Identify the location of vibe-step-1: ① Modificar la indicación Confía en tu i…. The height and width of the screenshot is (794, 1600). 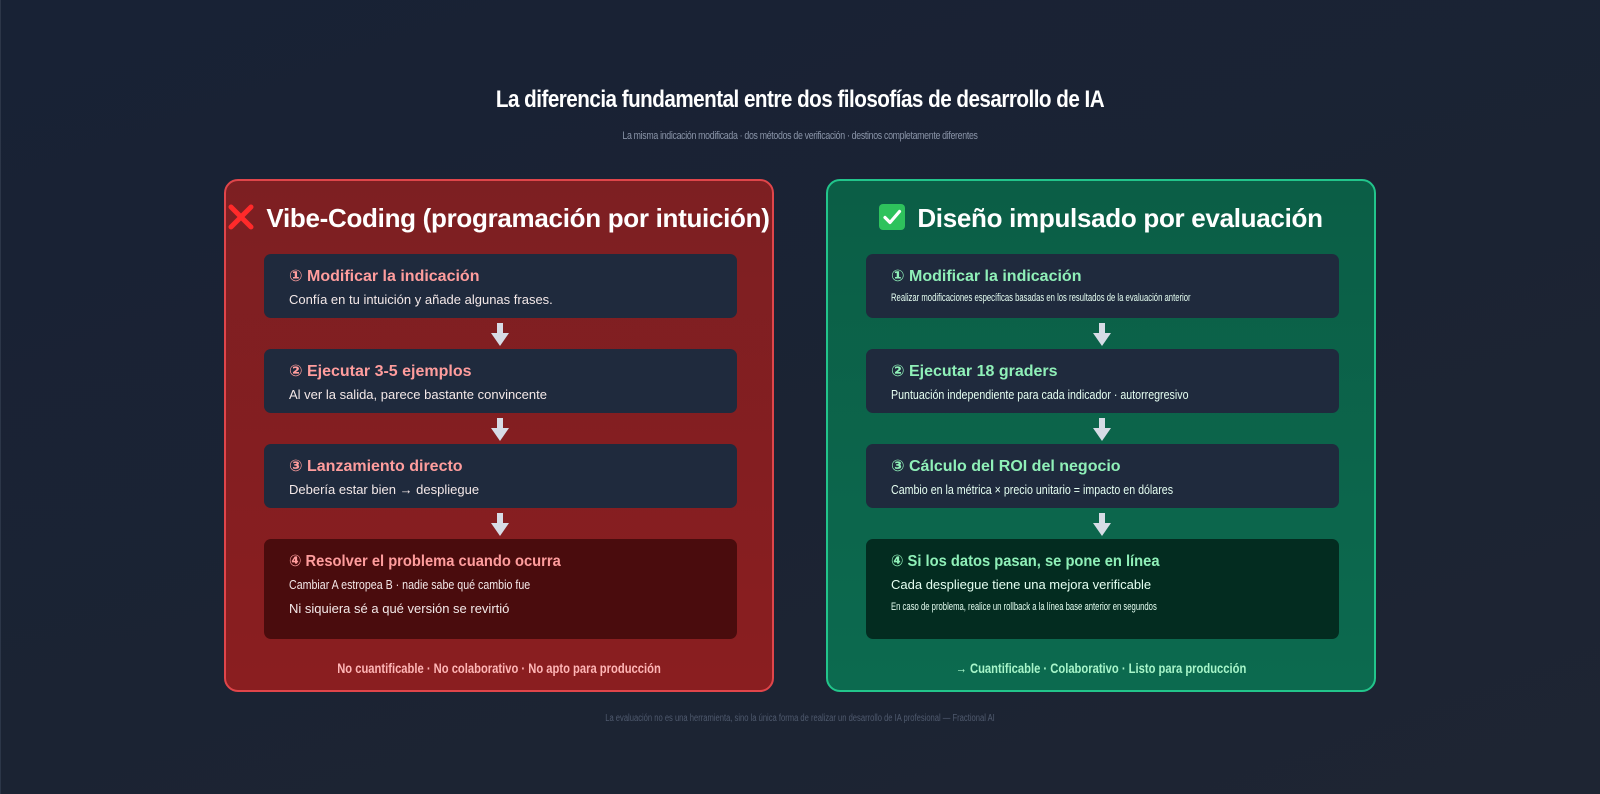
(500, 286).